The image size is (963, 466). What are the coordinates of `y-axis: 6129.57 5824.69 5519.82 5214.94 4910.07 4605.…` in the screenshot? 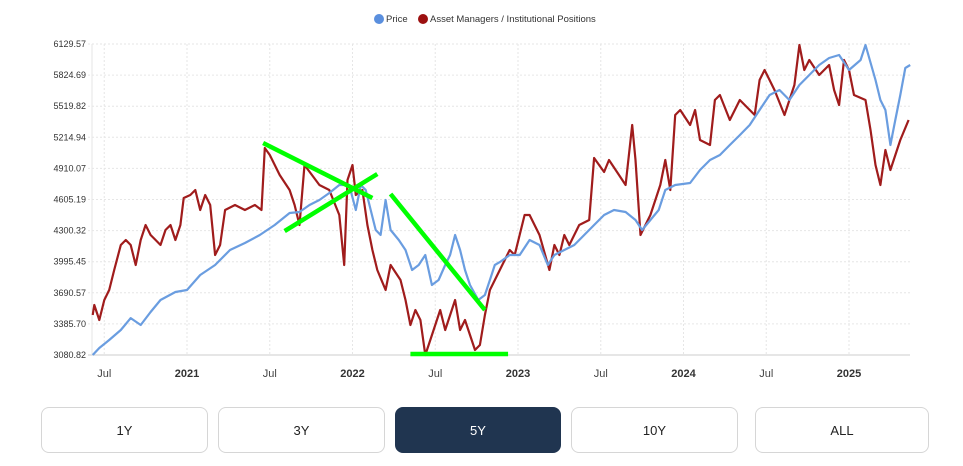 It's located at (69, 199).